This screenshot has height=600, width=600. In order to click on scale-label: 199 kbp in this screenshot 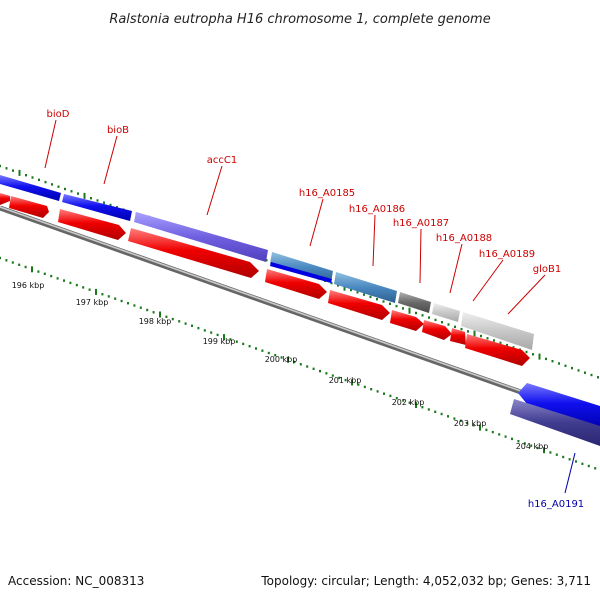, I will do `click(219, 341)`.